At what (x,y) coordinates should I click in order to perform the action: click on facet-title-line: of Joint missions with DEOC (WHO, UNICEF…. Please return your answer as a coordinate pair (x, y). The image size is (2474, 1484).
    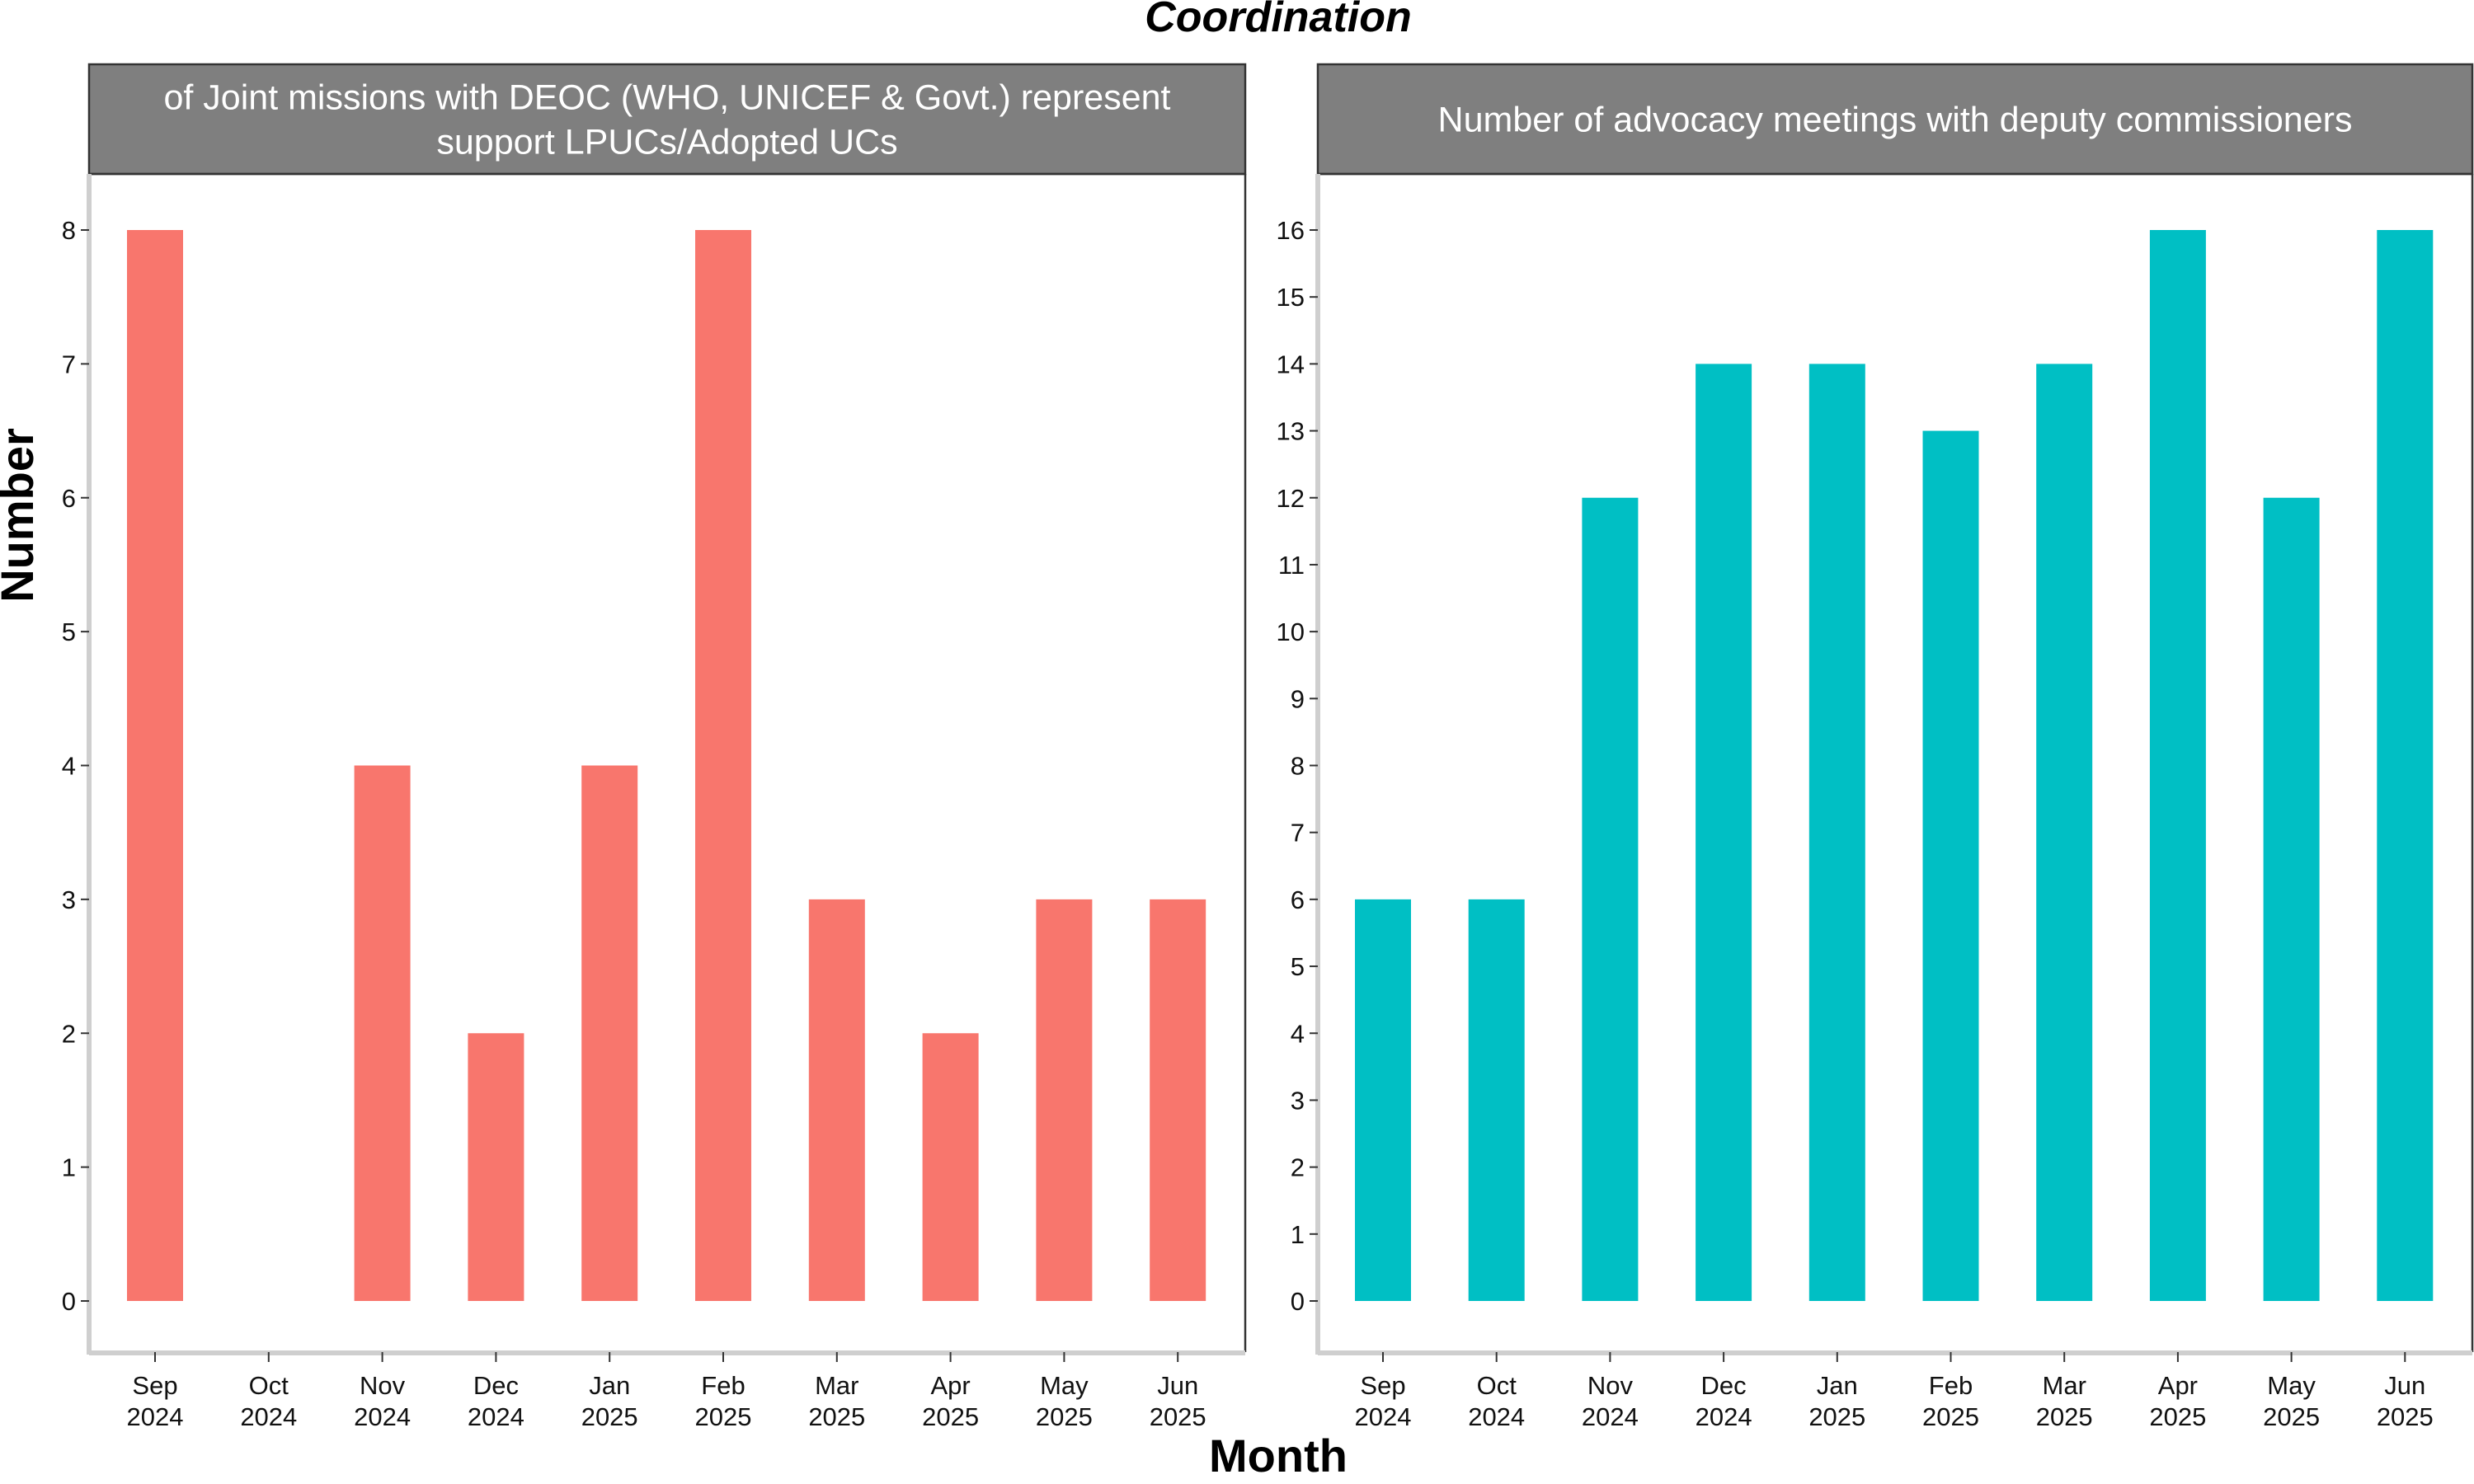
    Looking at the image, I should click on (667, 98).